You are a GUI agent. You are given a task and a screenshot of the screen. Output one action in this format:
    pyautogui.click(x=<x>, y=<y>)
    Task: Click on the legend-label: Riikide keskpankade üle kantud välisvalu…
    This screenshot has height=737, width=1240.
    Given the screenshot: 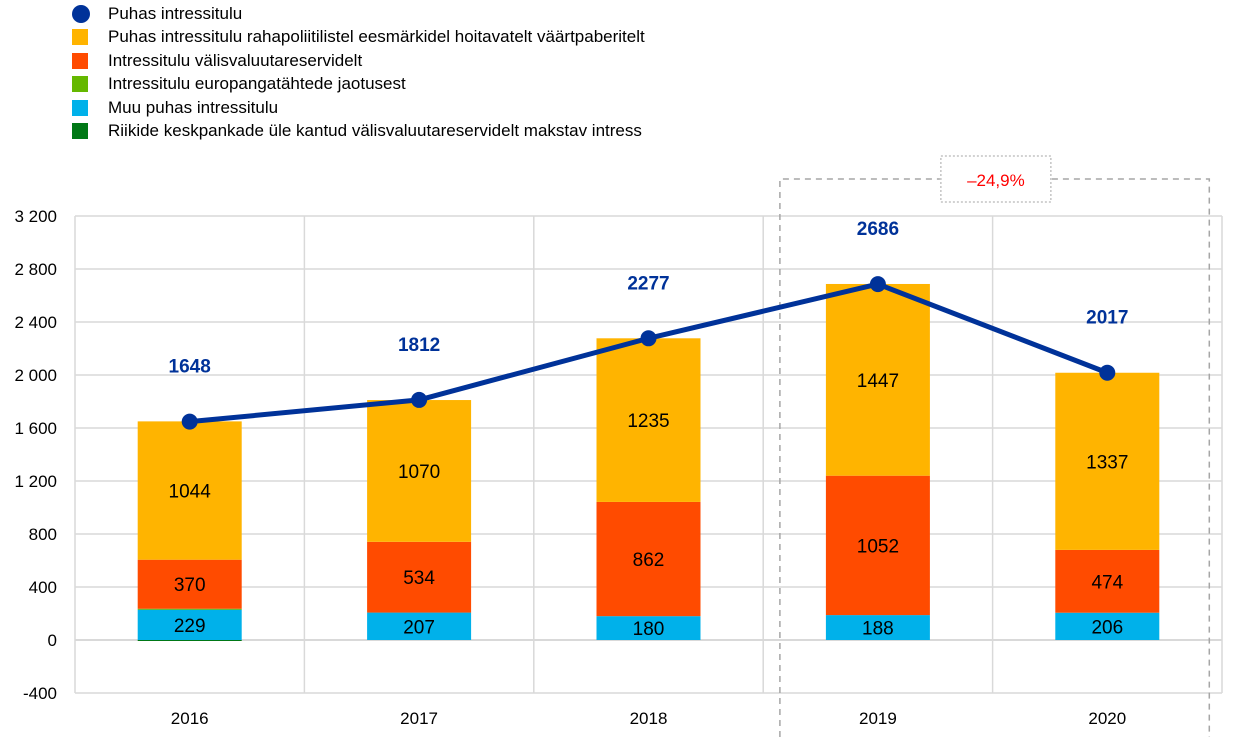 What is the action you would take?
    pyautogui.click(x=375, y=131)
    